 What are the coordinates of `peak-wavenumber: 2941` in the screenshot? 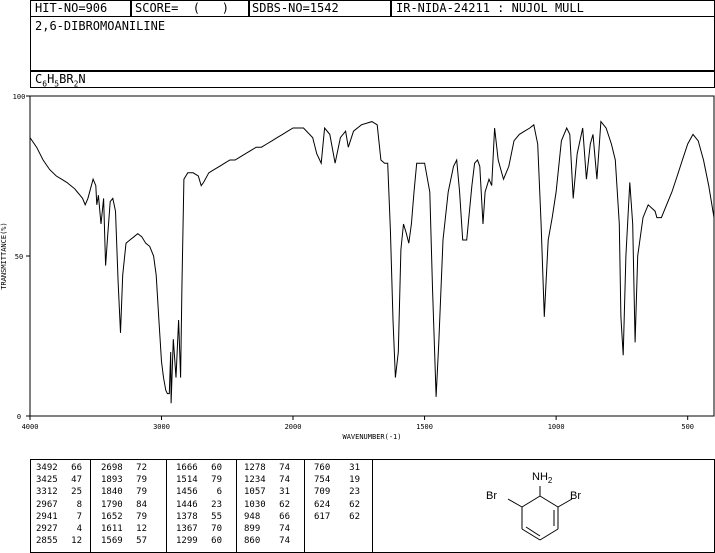 It's located at (47, 516).